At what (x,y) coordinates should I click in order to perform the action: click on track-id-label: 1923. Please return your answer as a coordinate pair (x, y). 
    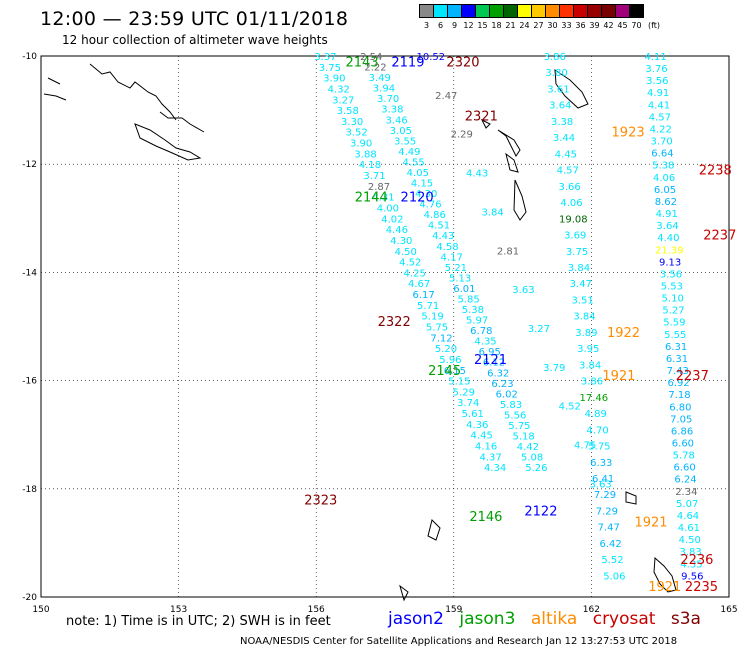
    Looking at the image, I should click on (628, 133).